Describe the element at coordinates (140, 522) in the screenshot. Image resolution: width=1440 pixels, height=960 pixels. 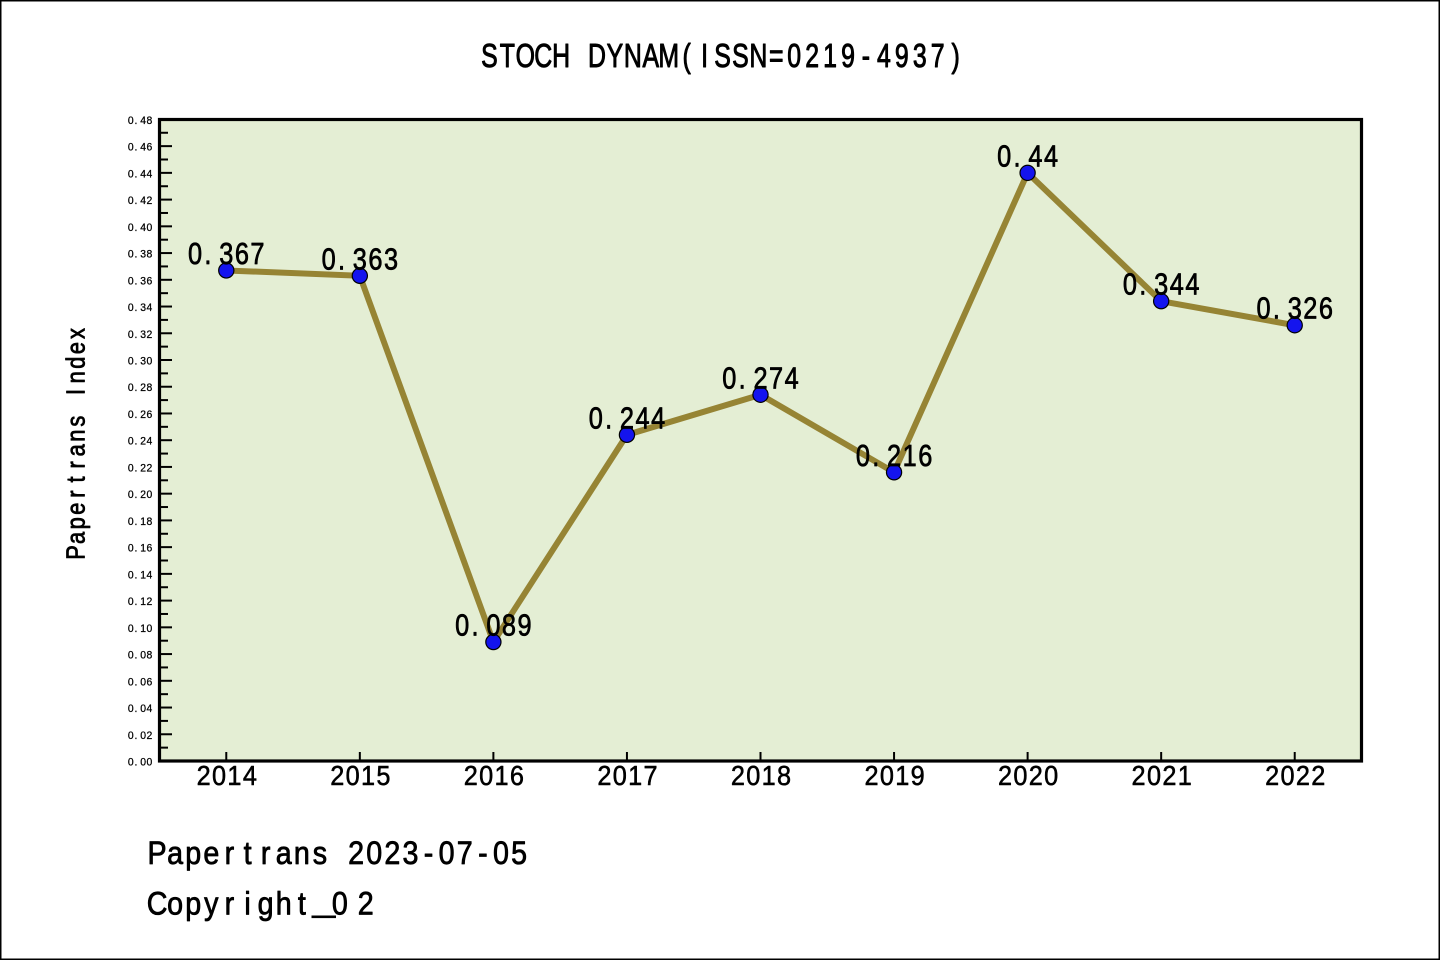
I see `svg-text: 0.18` at that location.